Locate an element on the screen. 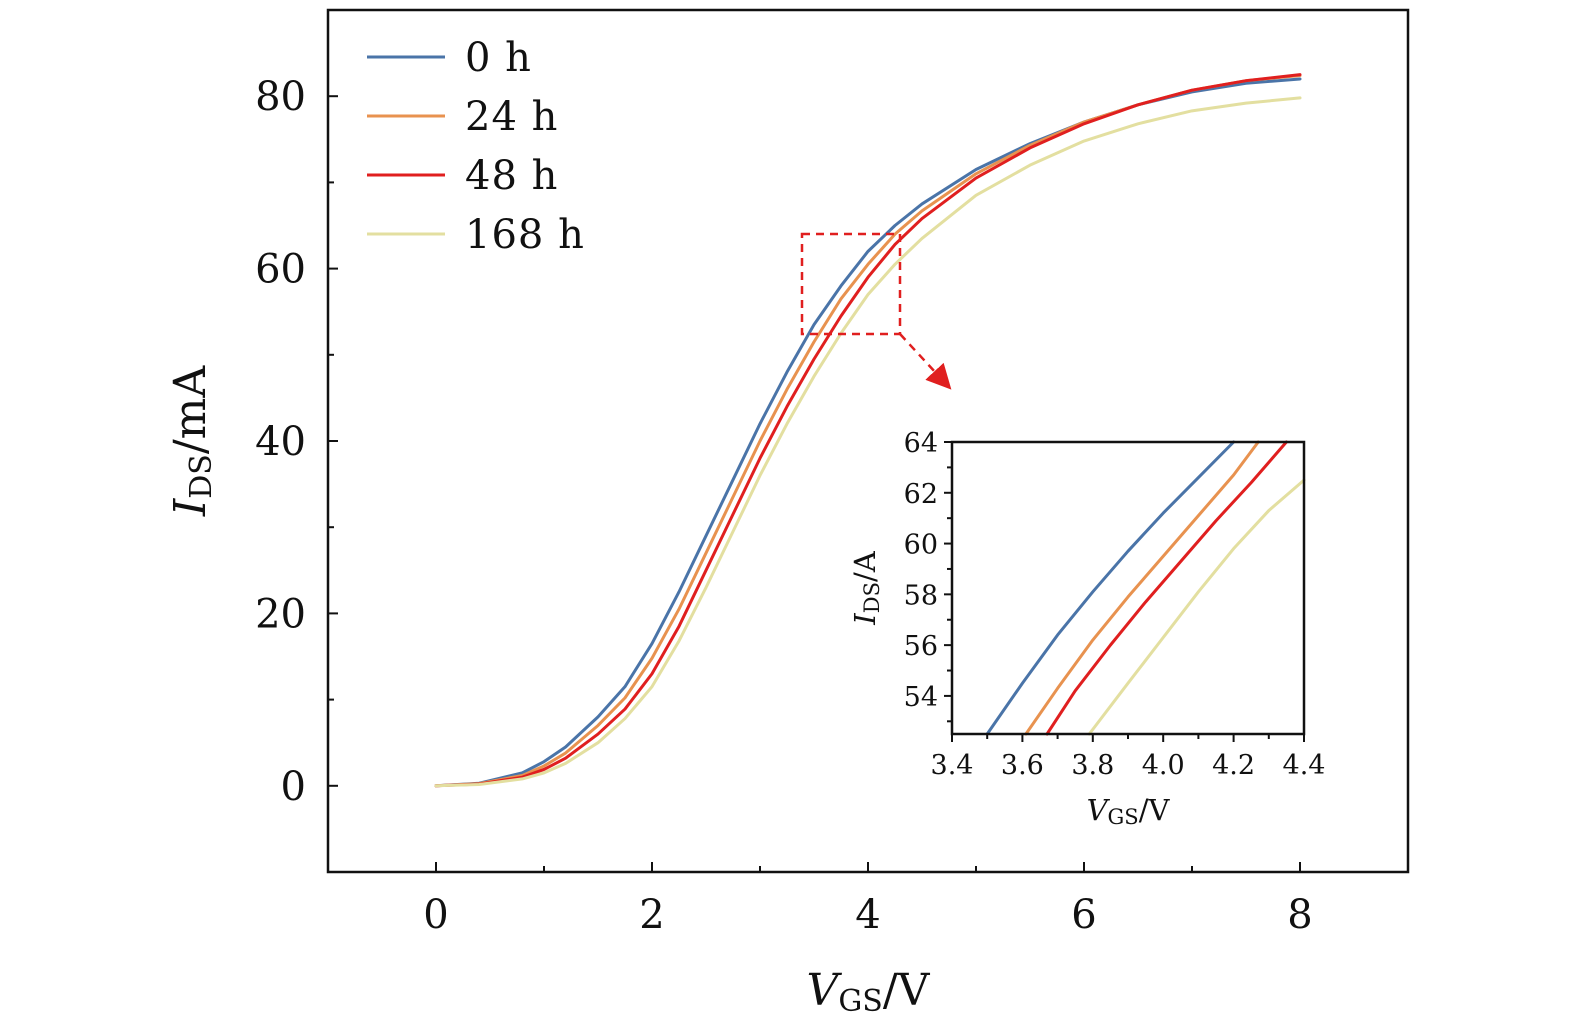  inset-x-axis-label: VGS/V is located at coordinates (1129, 811).